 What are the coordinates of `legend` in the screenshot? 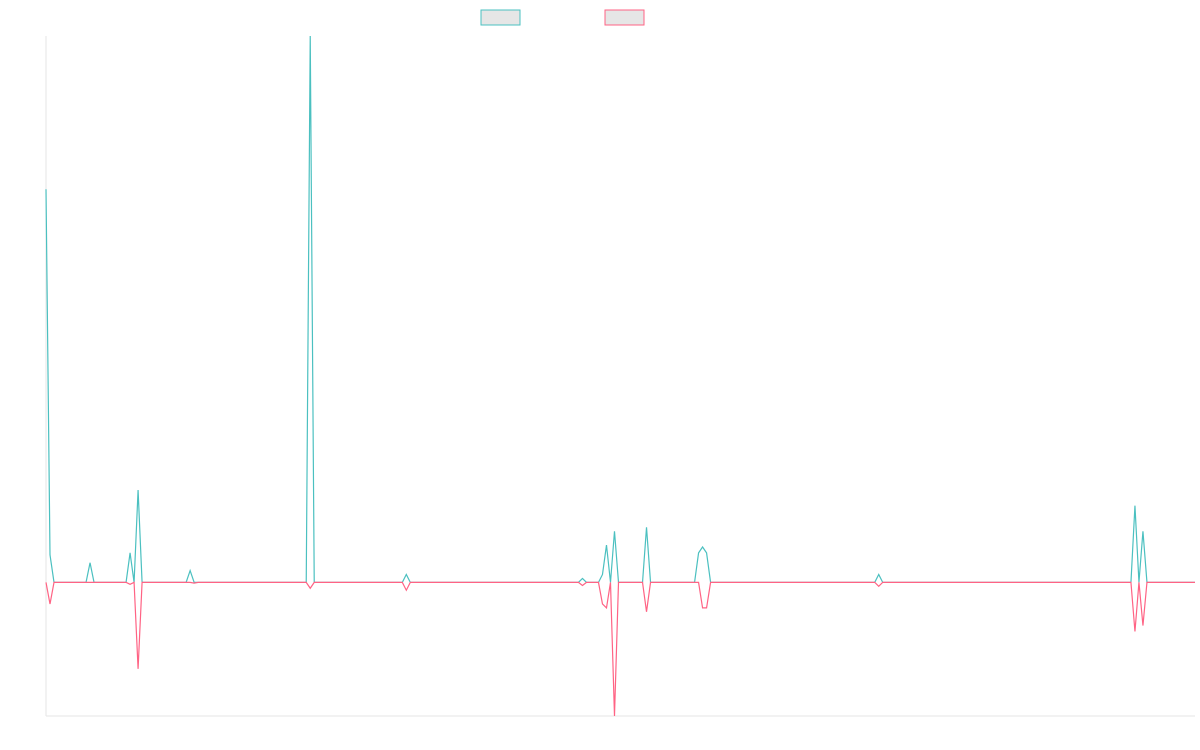 It's located at (562, 17).